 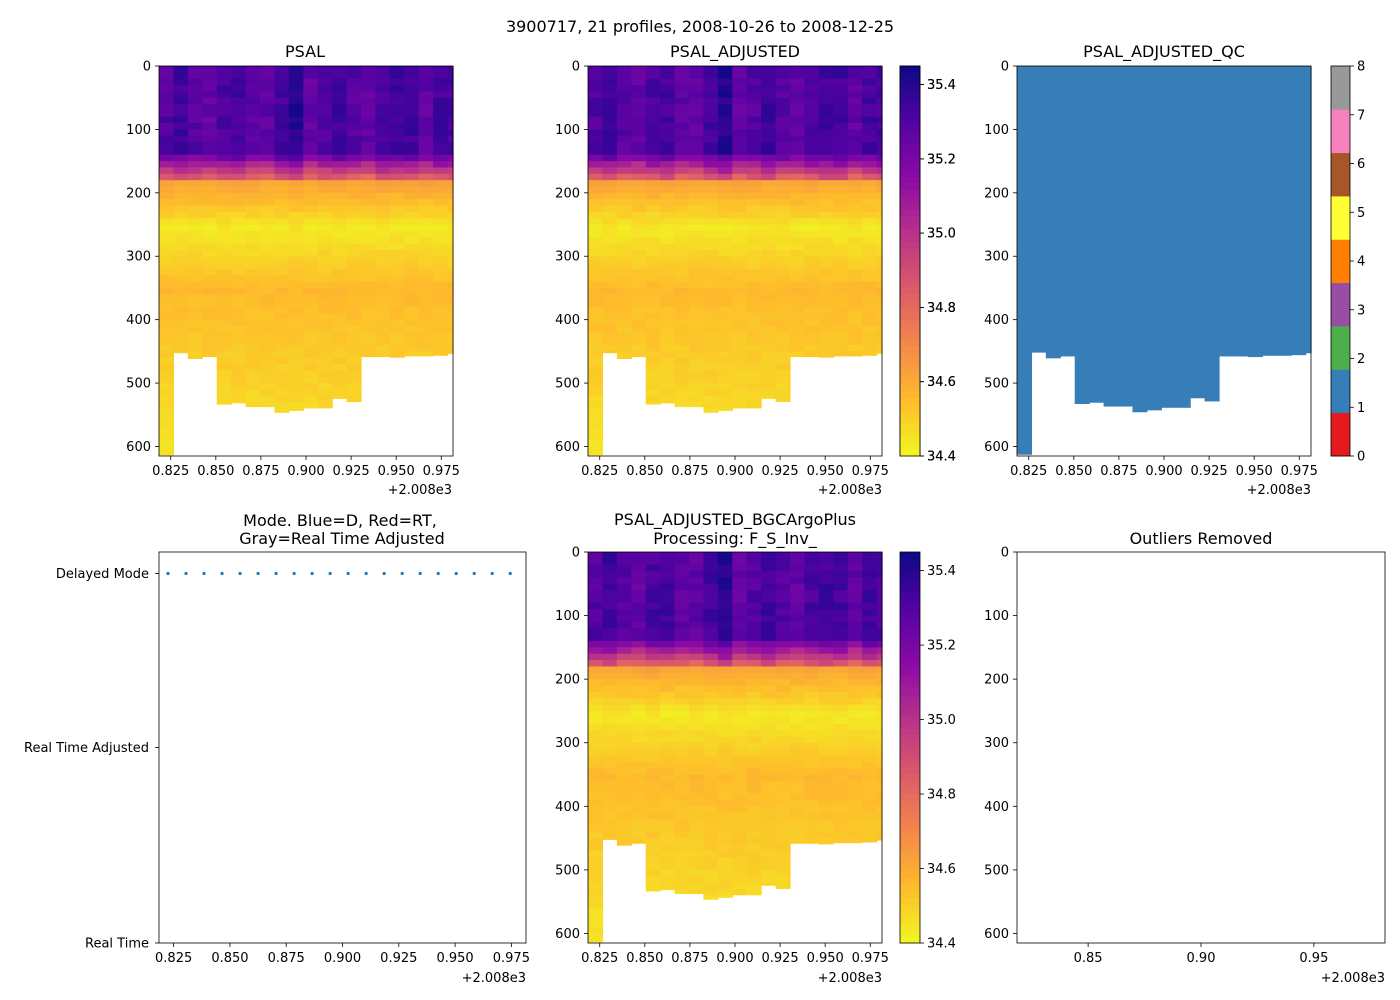 What do you see at coordinates (996, 447) in the screenshot?
I see `y-tick-label: 600` at bounding box center [996, 447].